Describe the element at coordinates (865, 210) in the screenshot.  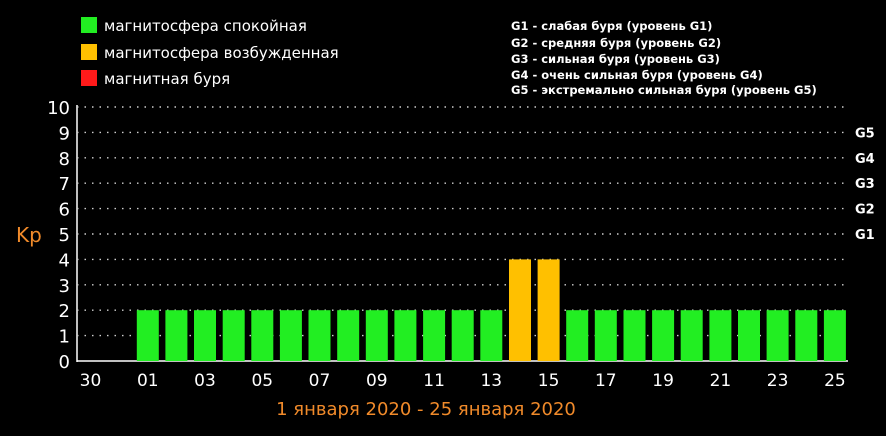
I see `storm-axis-label-g2: G2` at that location.